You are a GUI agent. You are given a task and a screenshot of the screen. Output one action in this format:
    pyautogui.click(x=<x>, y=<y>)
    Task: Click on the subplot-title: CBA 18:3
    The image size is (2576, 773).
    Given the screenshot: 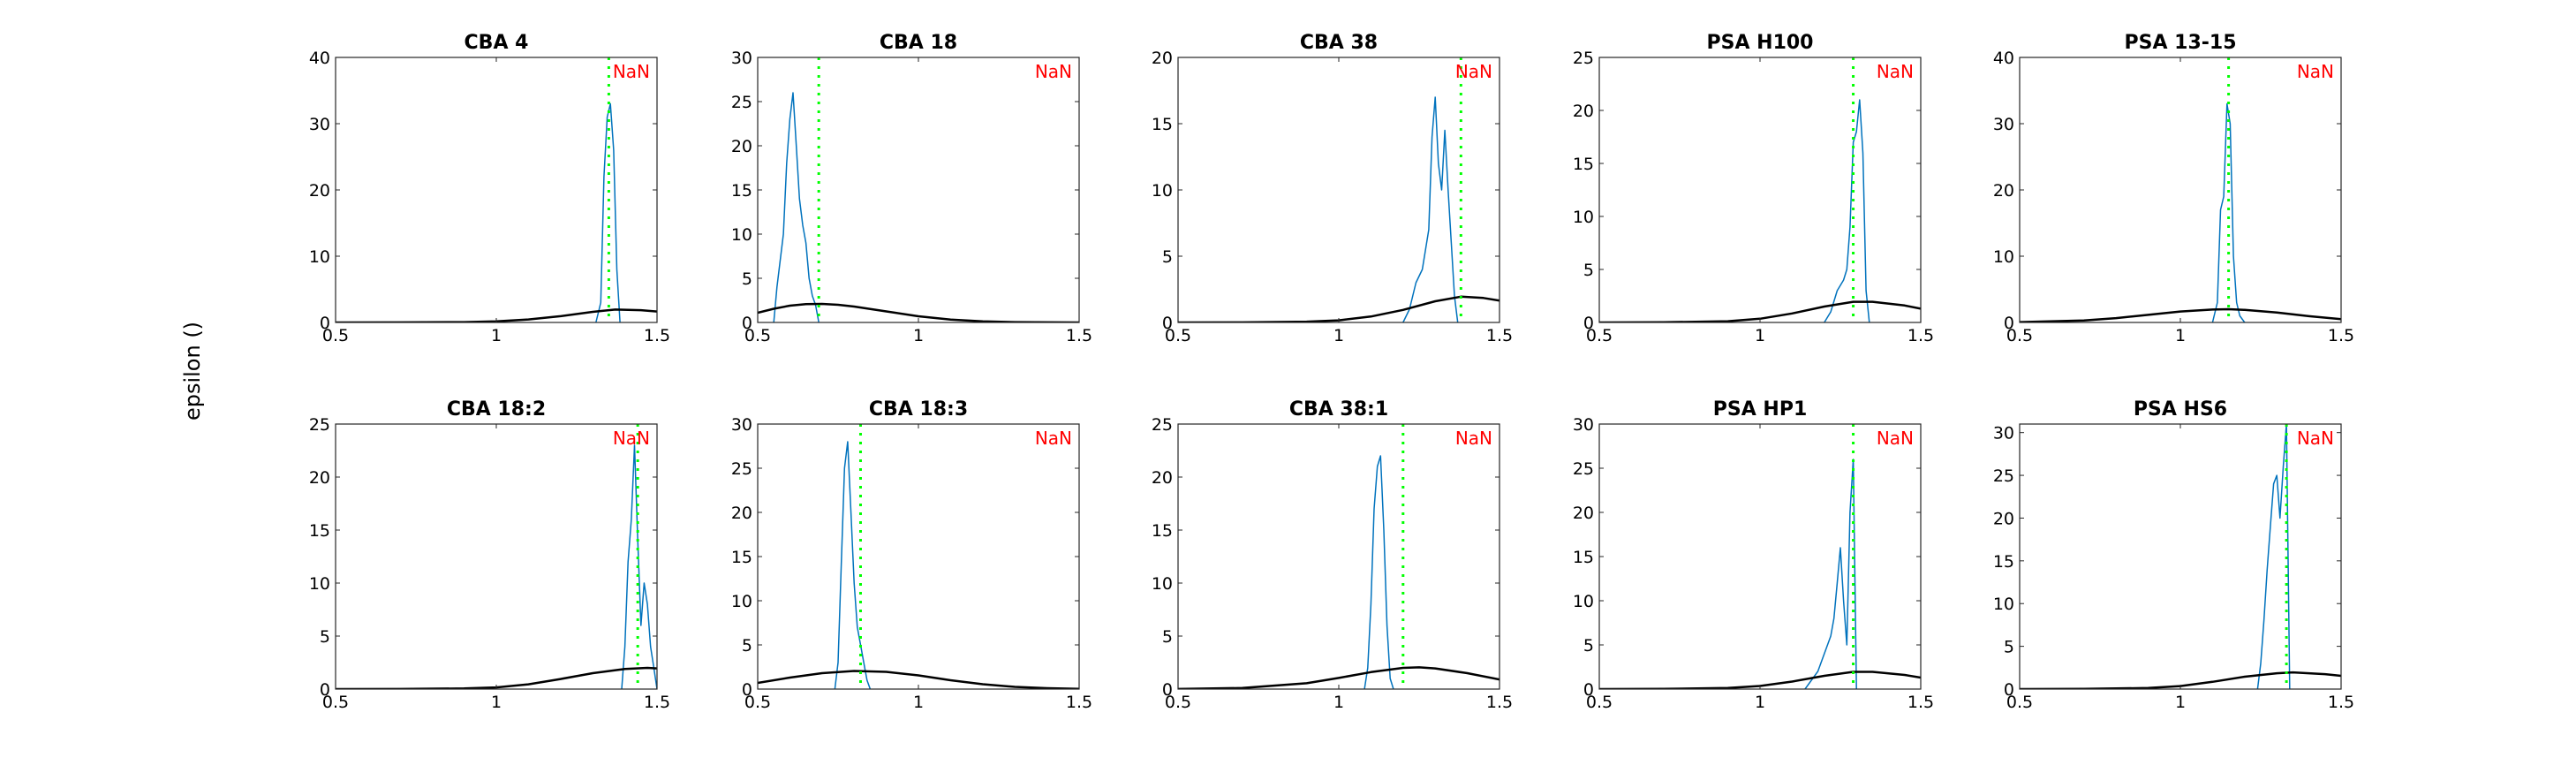 What is the action you would take?
    pyautogui.click(x=919, y=409)
    